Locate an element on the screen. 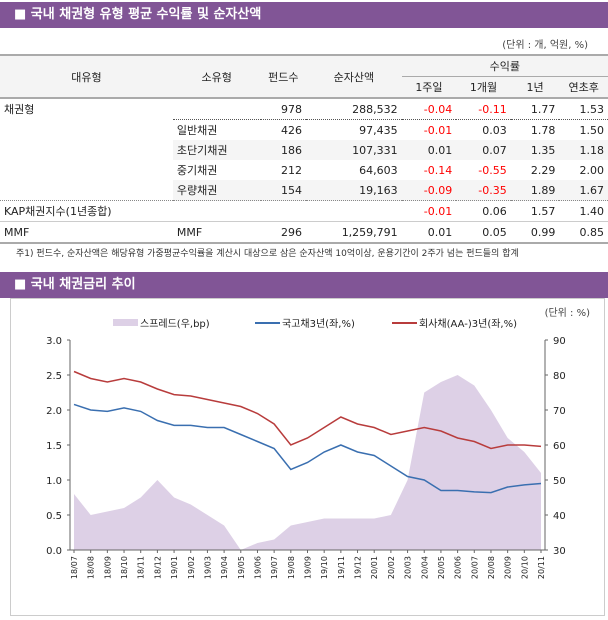  table-cell: 97,435 is located at coordinates (353, 129).